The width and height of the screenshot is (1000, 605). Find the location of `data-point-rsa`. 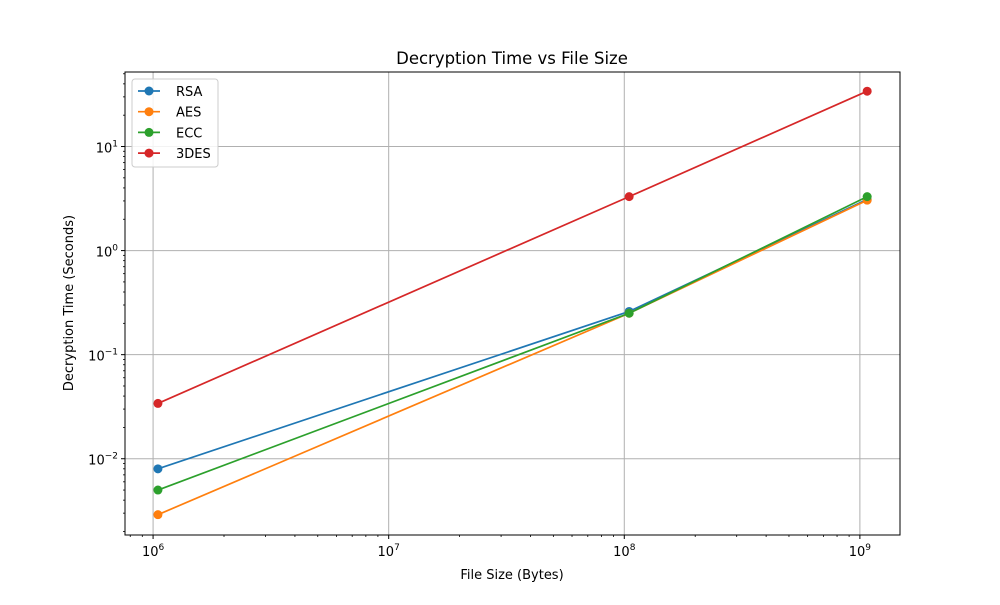

data-point-rsa is located at coordinates (158, 469).